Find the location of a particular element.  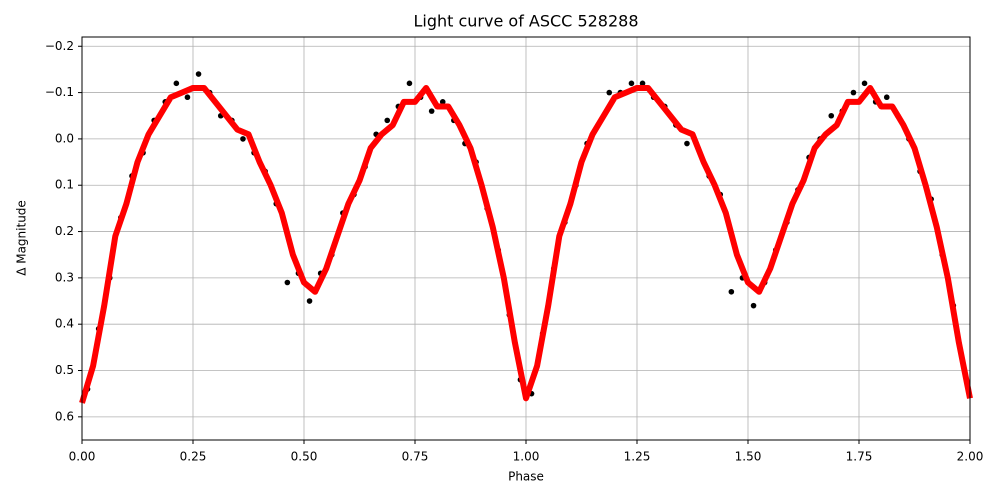

x-tick-label: 0.50 is located at coordinates (304, 457).